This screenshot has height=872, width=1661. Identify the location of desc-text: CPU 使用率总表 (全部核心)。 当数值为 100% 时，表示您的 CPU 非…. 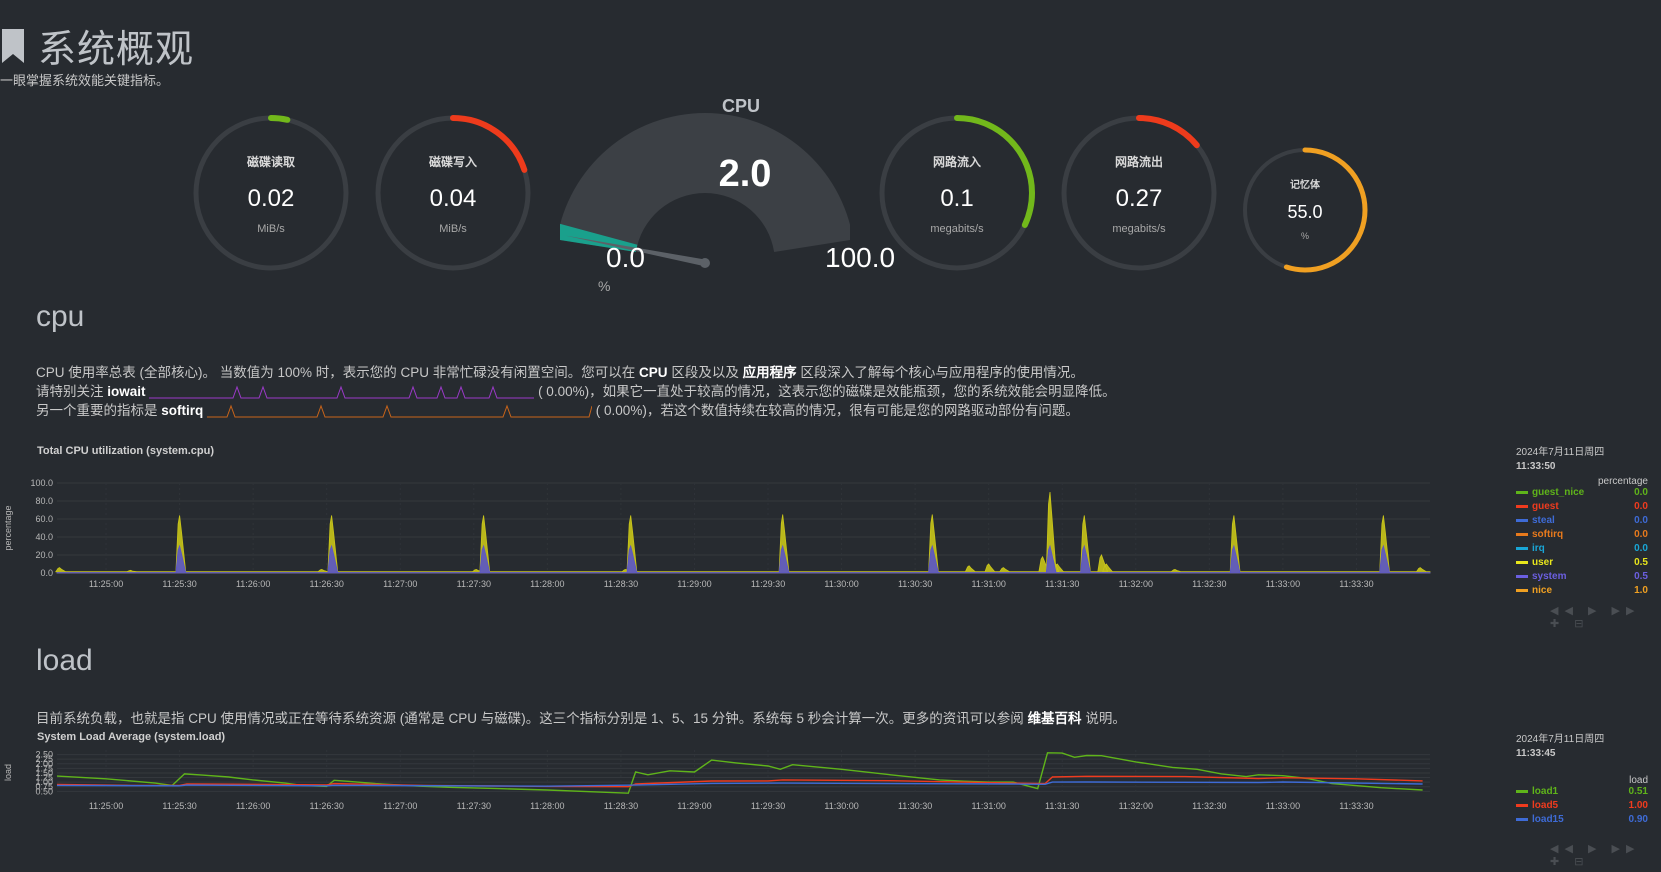
(336, 372).